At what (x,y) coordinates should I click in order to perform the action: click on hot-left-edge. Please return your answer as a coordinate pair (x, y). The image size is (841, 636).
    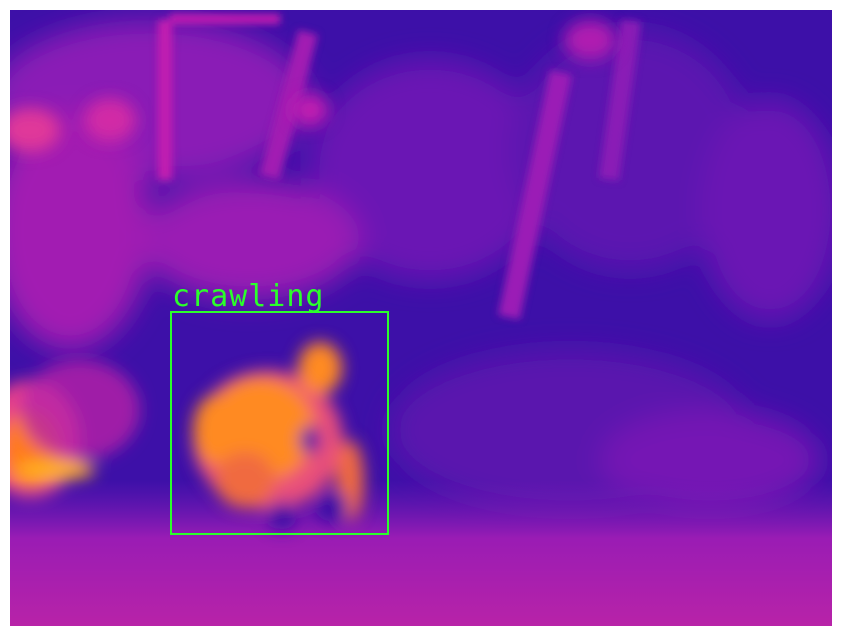
    Looking at the image, I should click on (75, 430).